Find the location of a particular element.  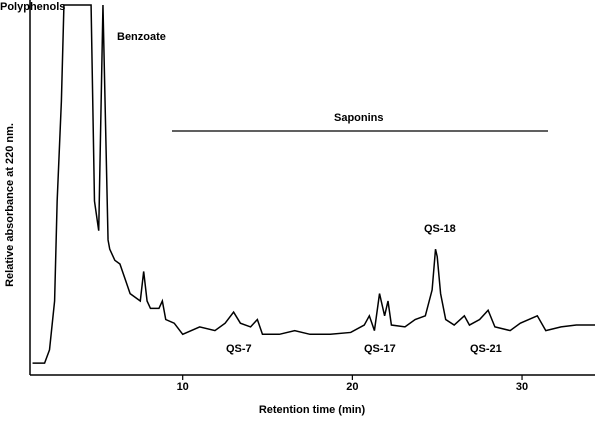

x-tick-label: 30 is located at coordinates (522, 387).